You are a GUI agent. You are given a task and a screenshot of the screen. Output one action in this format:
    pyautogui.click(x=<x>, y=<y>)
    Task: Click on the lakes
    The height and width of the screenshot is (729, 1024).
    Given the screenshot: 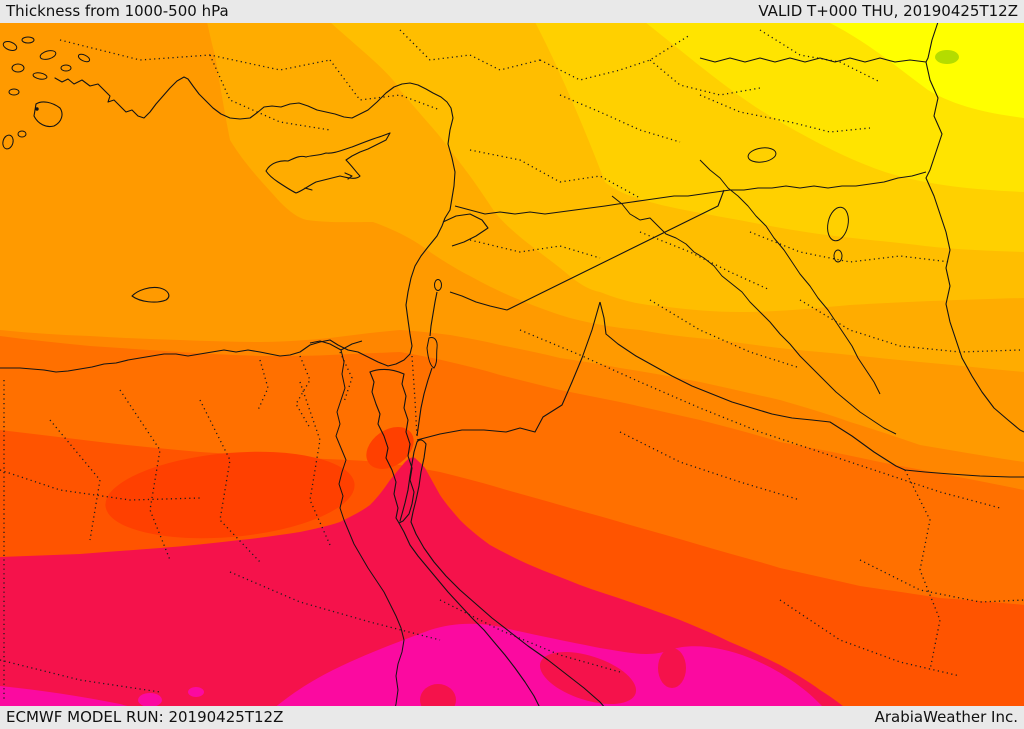 What is the action you would take?
    pyautogui.click(x=637, y=258)
    